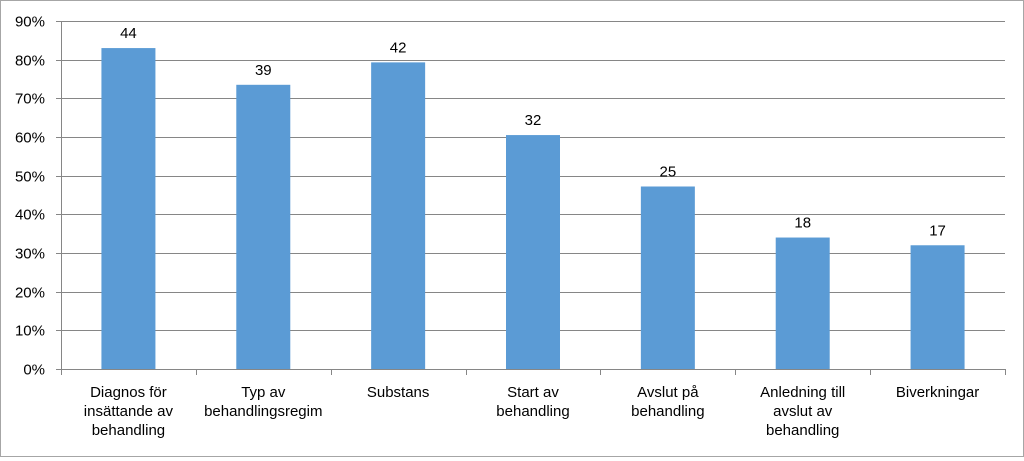 This screenshot has height=461, width=1024. Describe the element at coordinates (30, 138) in the screenshot. I see `y-tick-label: 60%` at that location.